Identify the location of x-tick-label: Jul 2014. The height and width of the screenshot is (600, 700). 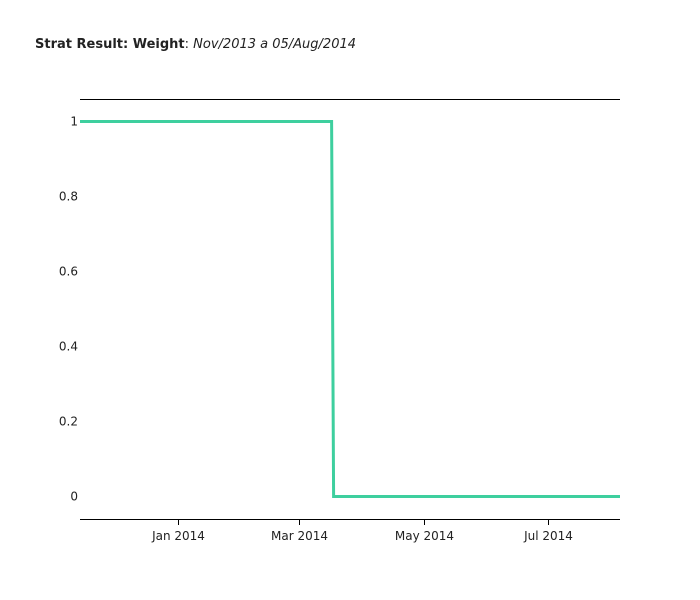
(548, 536).